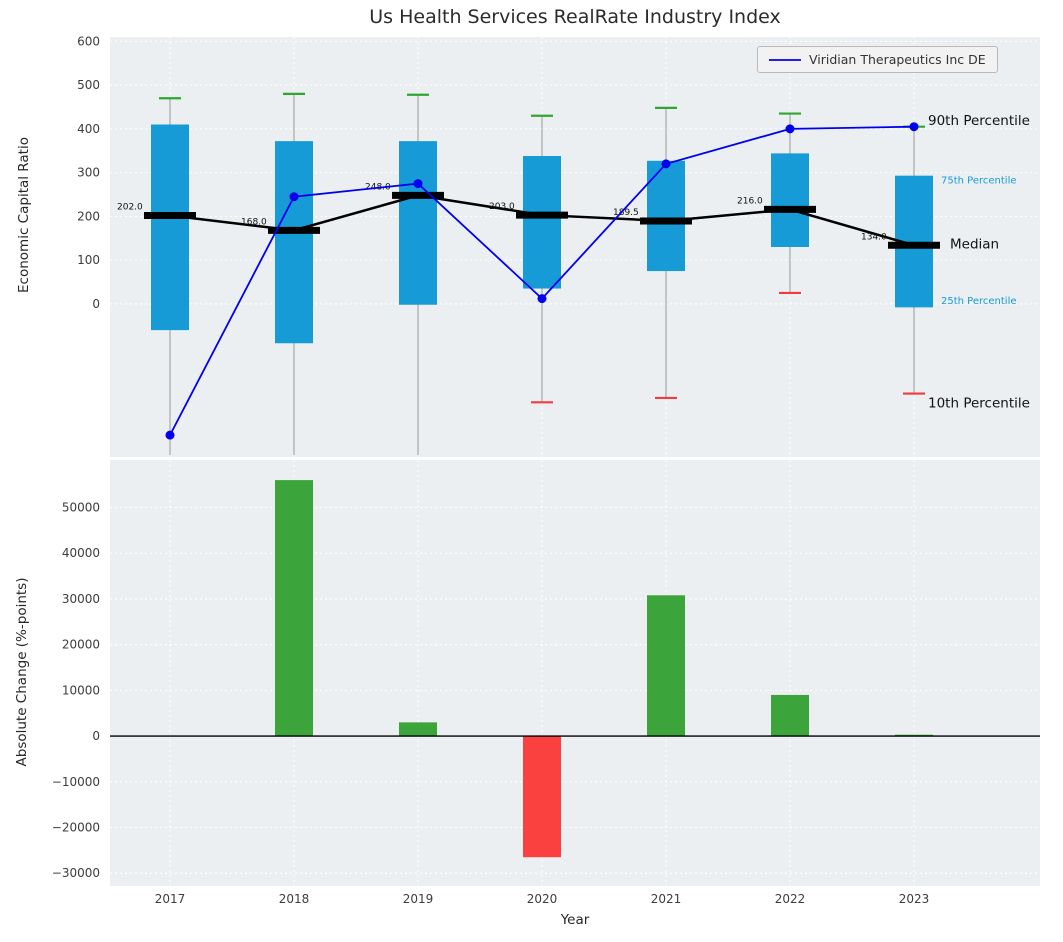 Image resolution: width=1063 pixels, height=942 pixels. Describe the element at coordinates (88, 216) in the screenshot. I see `ytick-label-top-200: 200` at that location.